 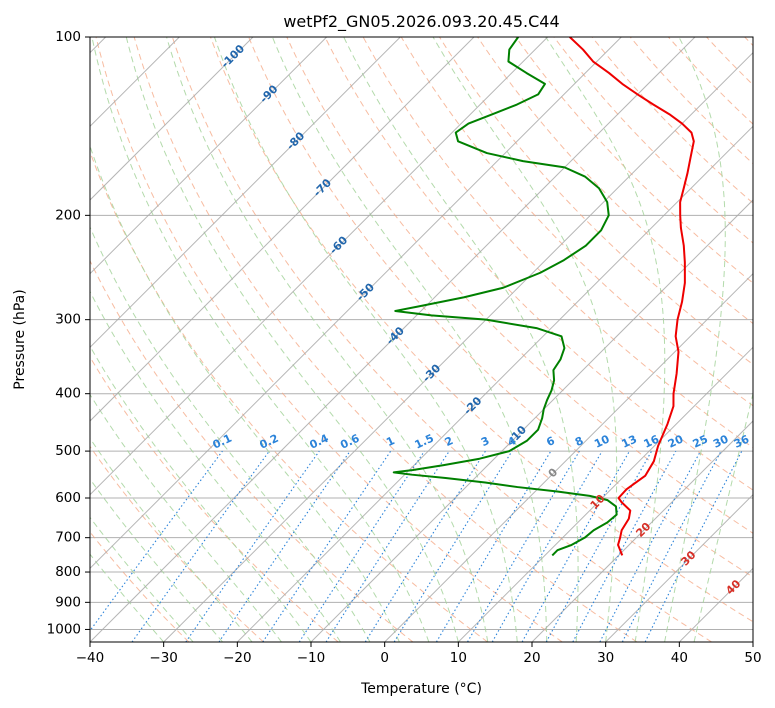 What do you see at coordinates (602, 441) in the screenshot?
I see `mixing-ratio-label: 10` at bounding box center [602, 441].